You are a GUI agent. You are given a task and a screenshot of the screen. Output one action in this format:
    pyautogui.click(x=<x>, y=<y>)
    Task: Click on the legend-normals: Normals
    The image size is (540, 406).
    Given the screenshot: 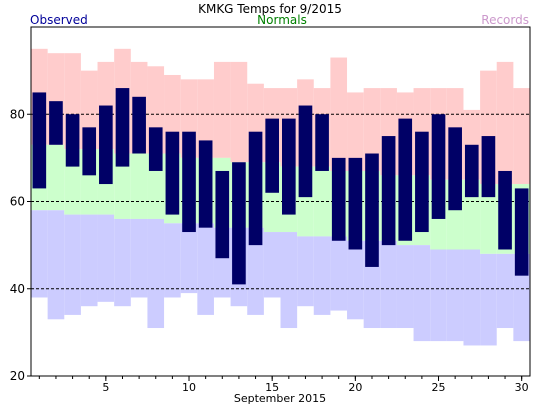 What is the action you would take?
    pyautogui.click(x=282, y=20)
    